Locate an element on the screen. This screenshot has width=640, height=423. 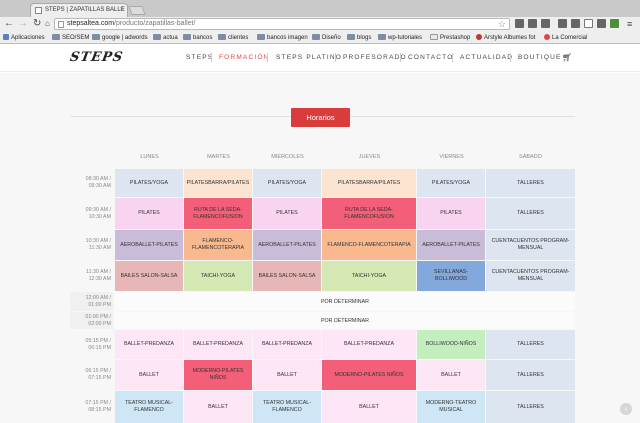
site-logo: STEPS is located at coordinates (96, 57).